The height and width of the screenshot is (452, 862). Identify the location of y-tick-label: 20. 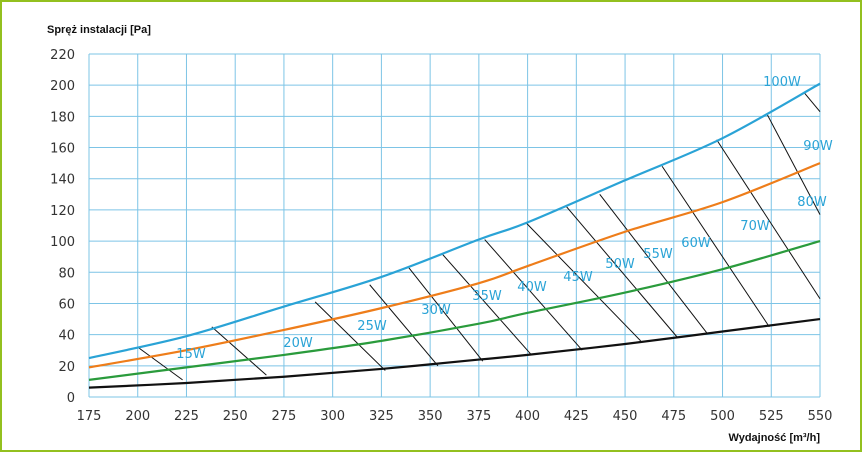
(66, 367).